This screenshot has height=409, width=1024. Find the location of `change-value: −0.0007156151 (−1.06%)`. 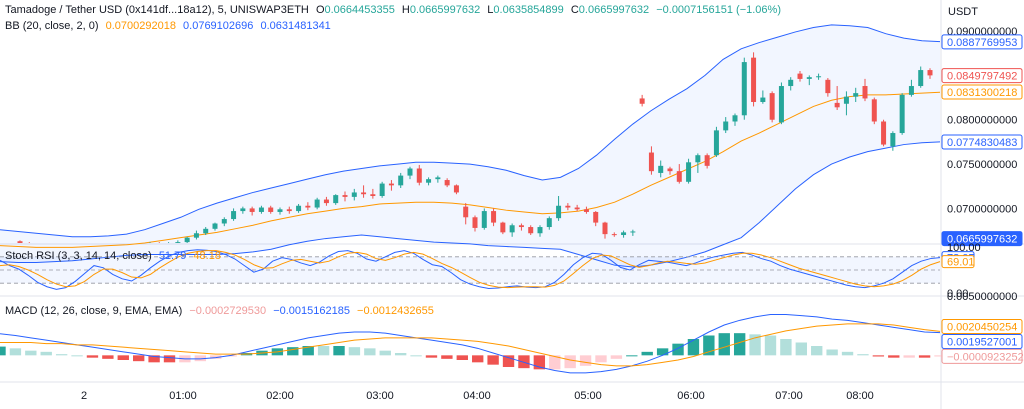

change-value: −0.0007156151 (−1.06%) is located at coordinates (718, 10).